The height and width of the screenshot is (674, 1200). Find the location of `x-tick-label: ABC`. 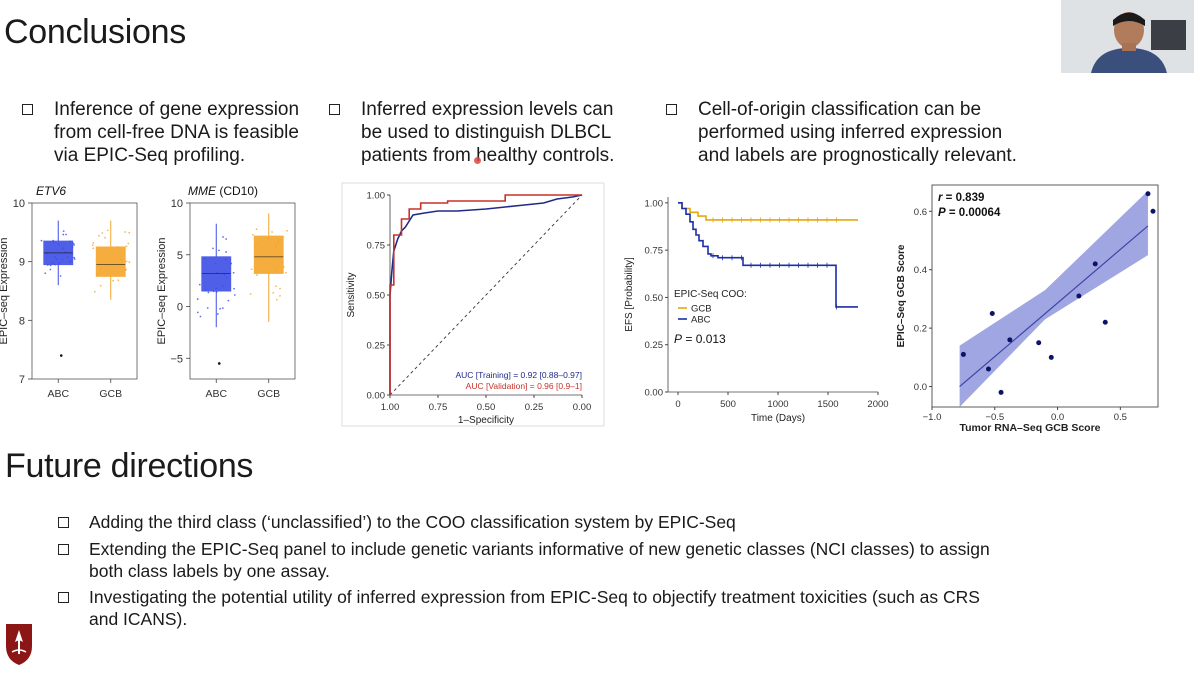

x-tick-label: ABC is located at coordinates (216, 394).